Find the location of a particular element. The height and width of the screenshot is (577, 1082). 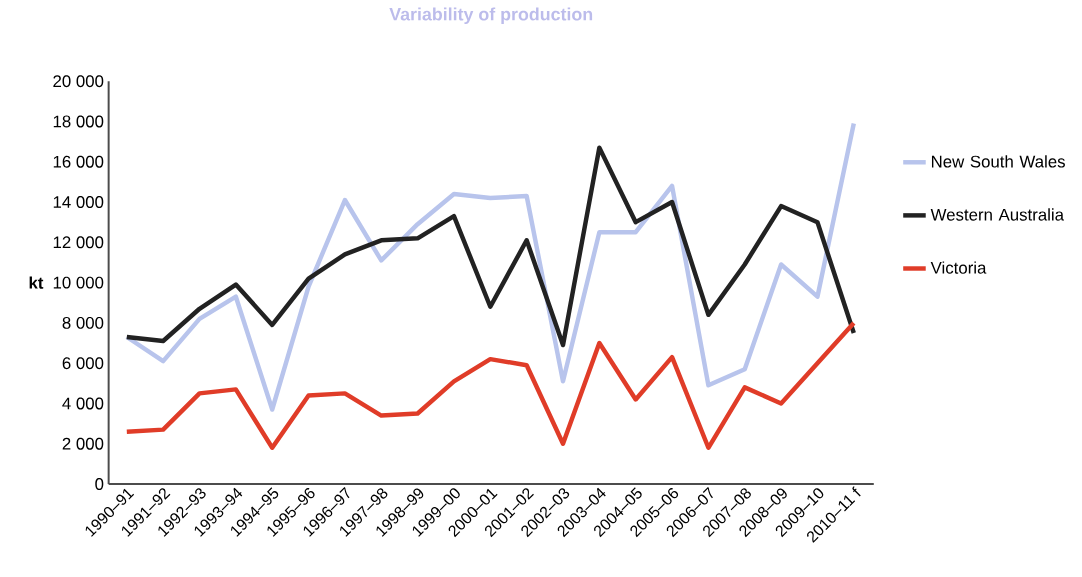

y-axis-title: kt is located at coordinates (36, 282).